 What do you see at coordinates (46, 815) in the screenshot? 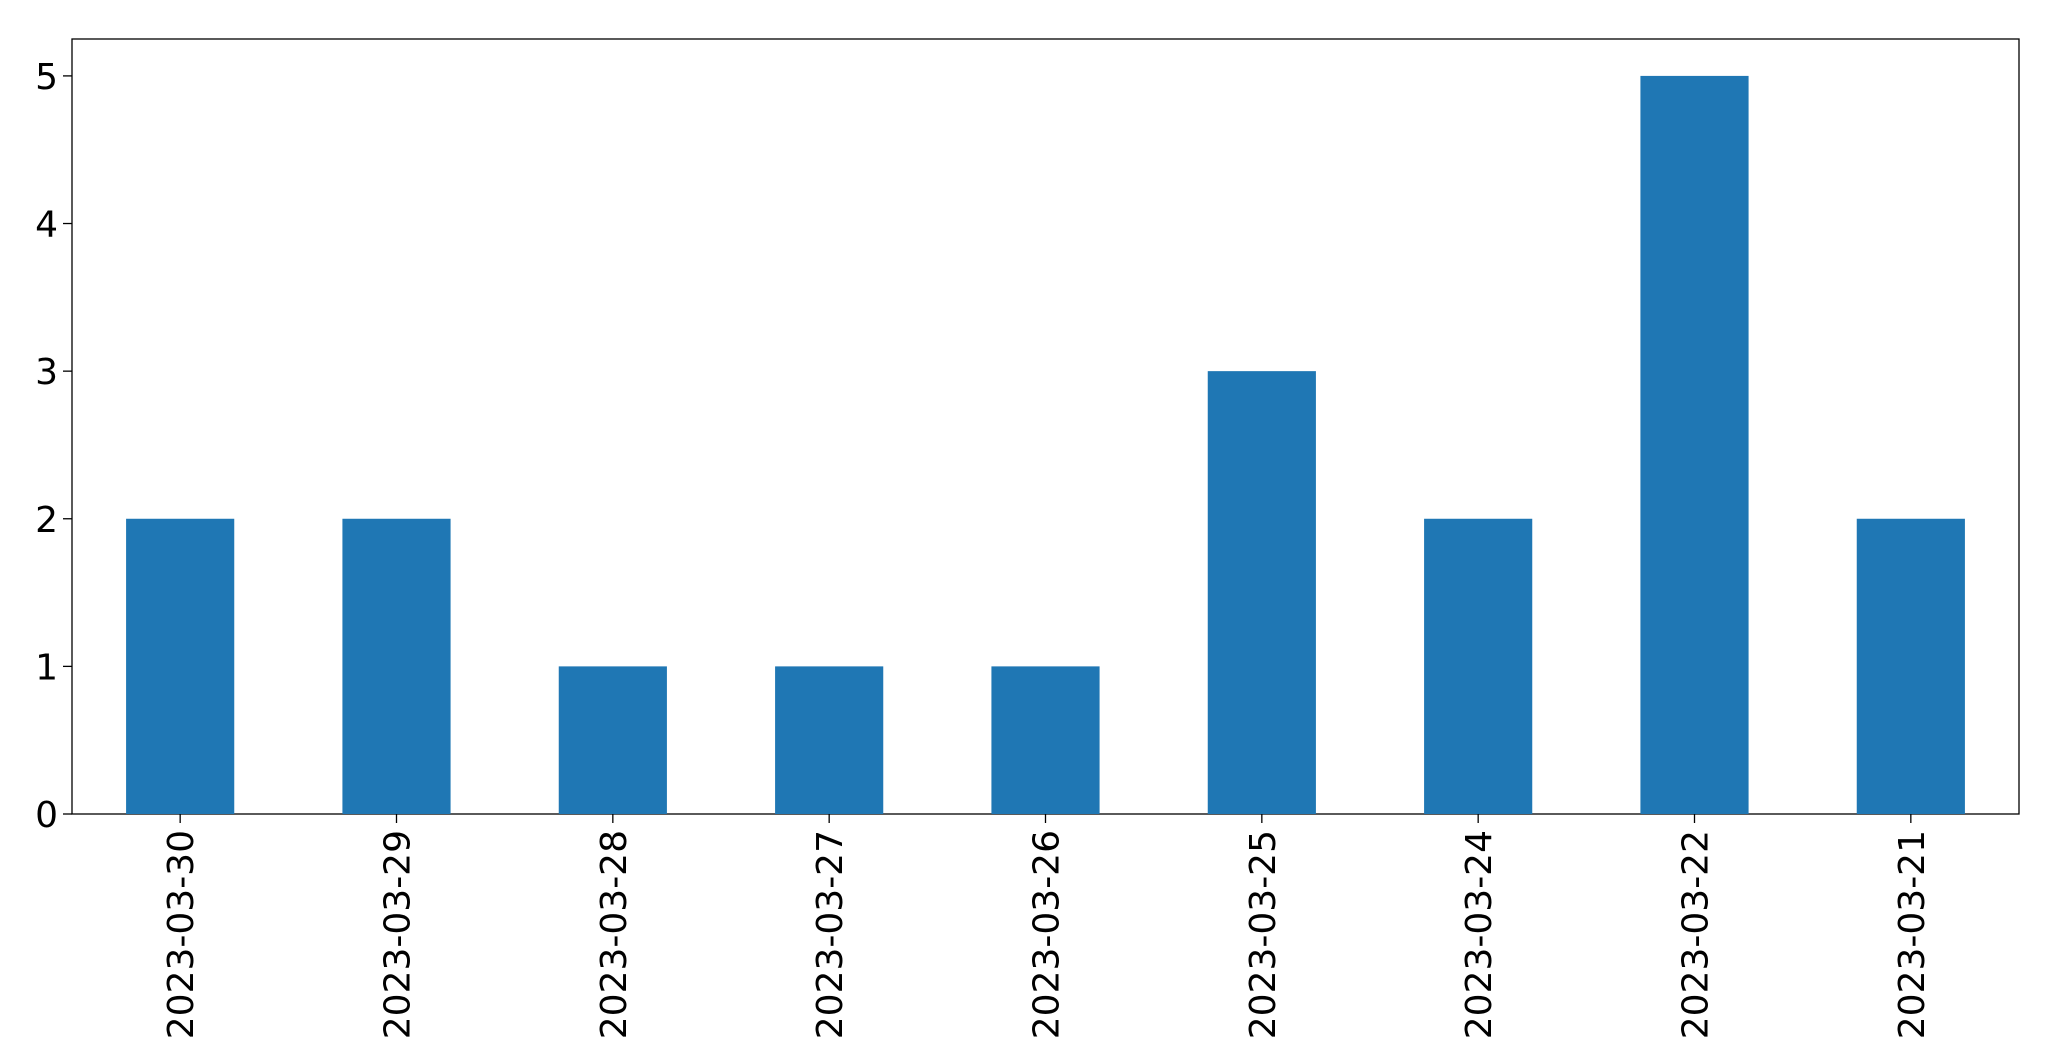
I see `y-tick-label: 0` at bounding box center [46, 815].